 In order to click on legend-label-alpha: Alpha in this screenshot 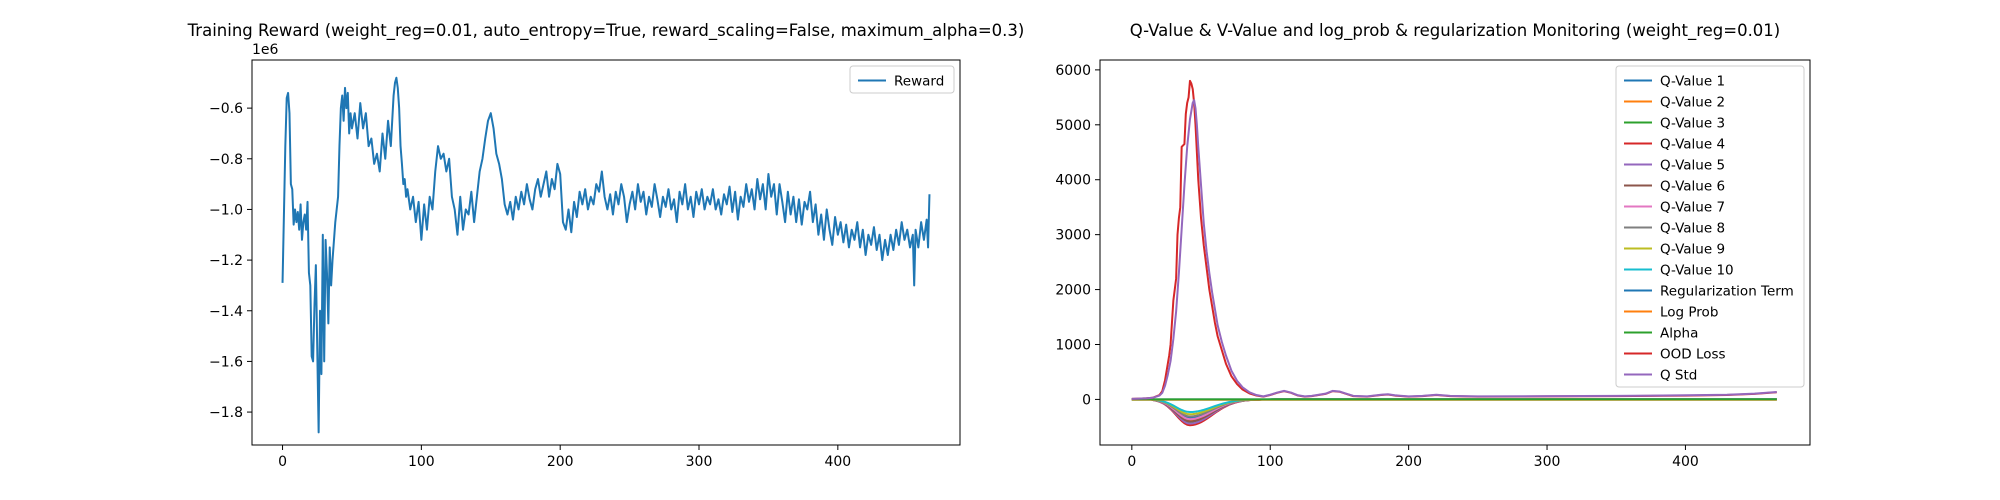, I will do `click(1679, 334)`.